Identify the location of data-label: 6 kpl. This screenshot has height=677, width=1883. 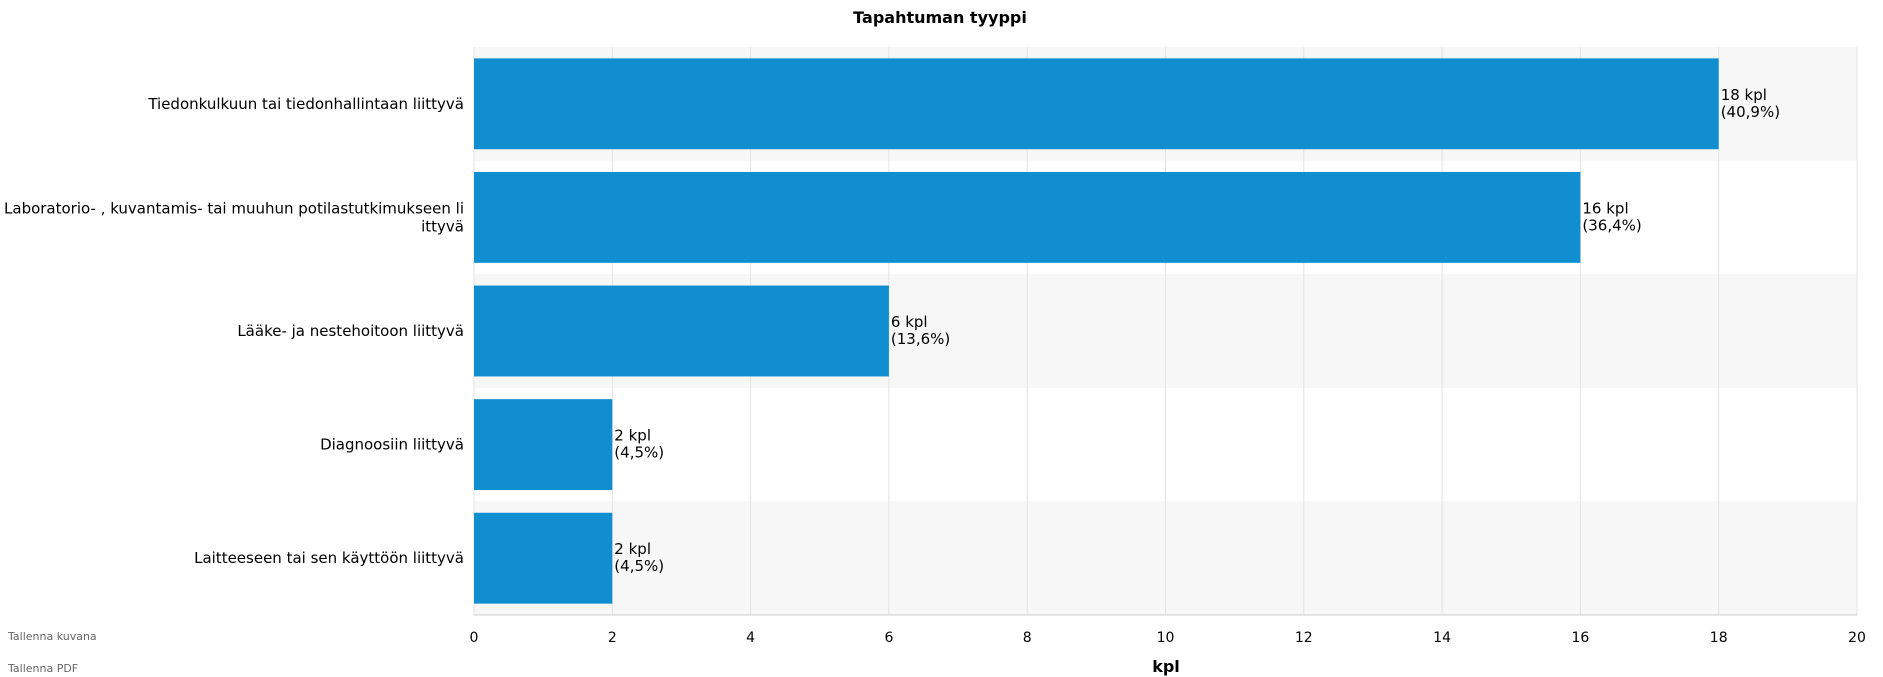
(909, 322).